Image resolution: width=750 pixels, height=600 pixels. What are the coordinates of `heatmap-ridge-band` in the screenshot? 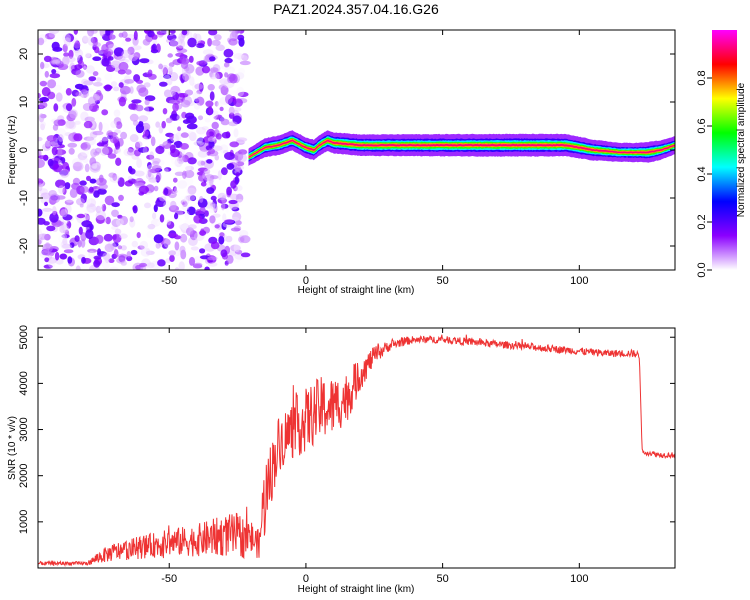 It's located at (461, 149).